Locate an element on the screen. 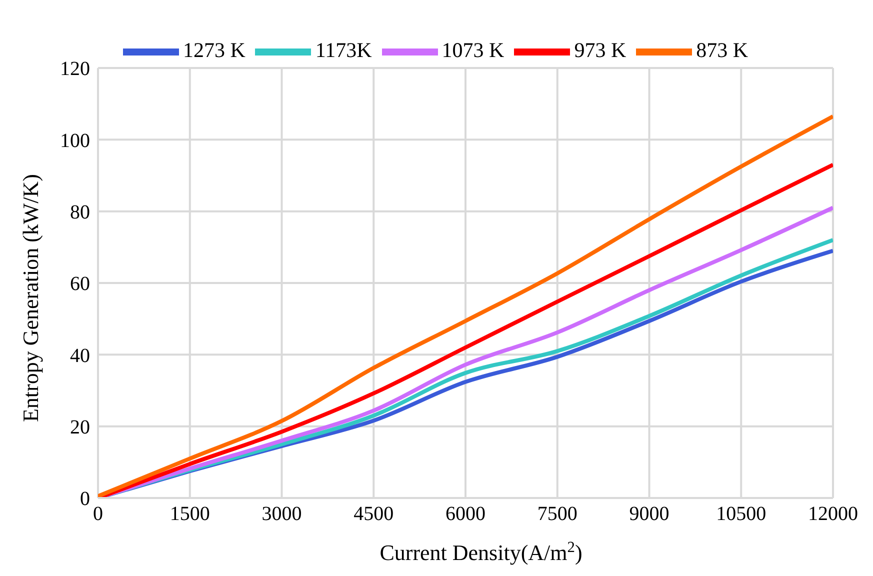  x-tick-label: 10500 is located at coordinates (741, 514).